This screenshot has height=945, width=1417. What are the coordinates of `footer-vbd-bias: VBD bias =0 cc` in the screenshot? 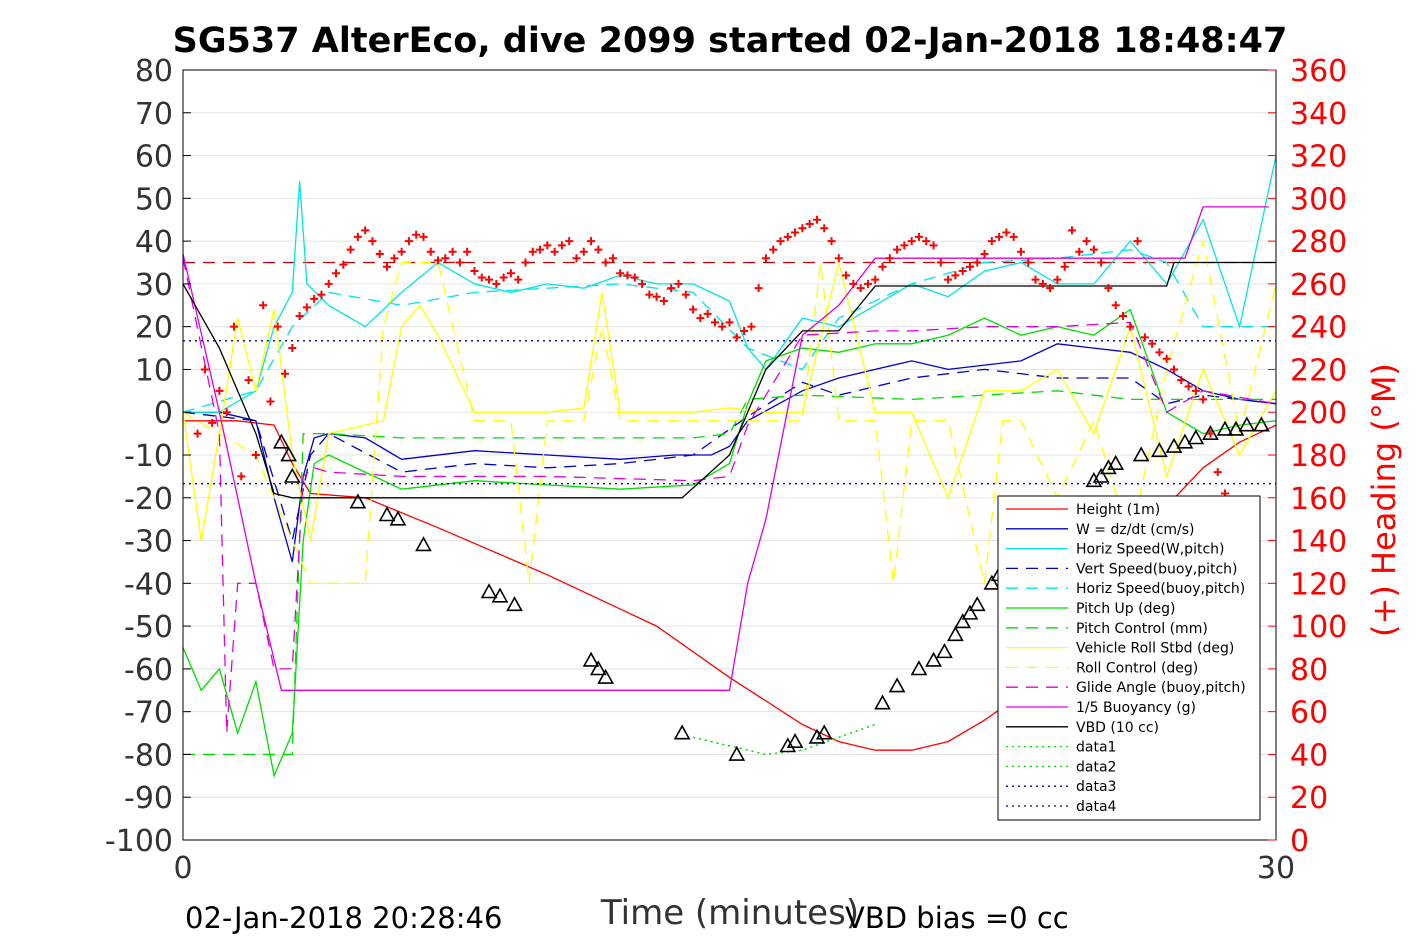 It's located at (957, 918).